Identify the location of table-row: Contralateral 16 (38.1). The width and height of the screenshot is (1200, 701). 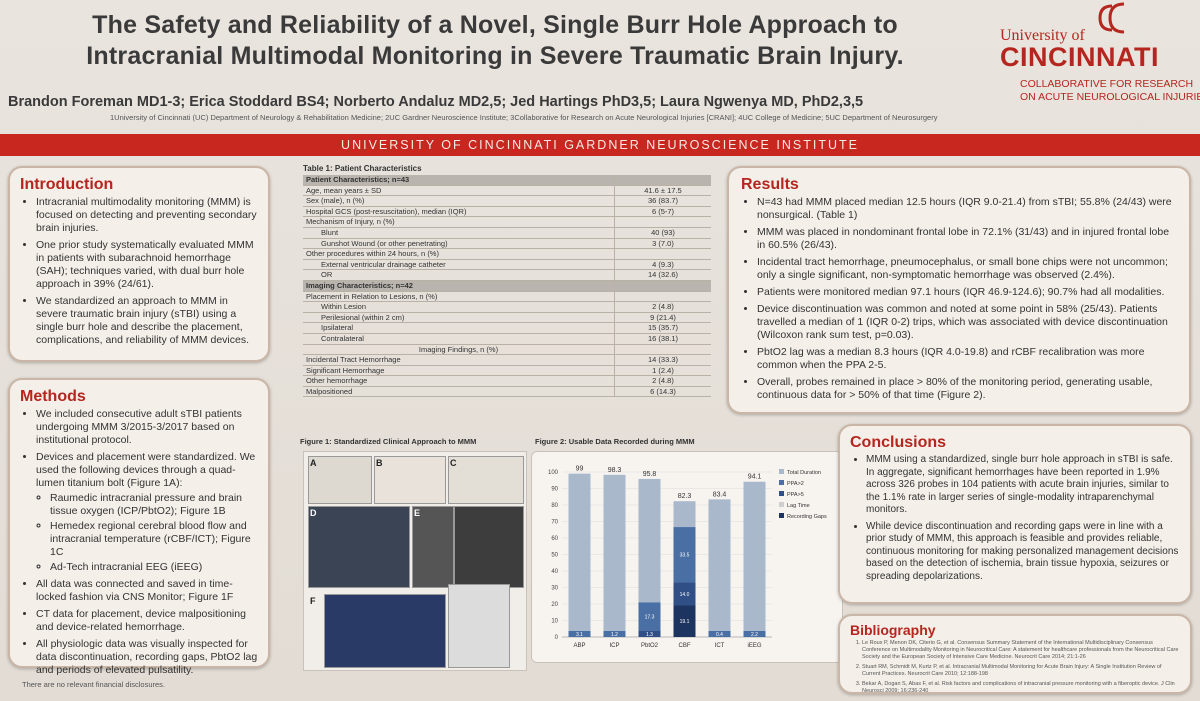
(507, 339).